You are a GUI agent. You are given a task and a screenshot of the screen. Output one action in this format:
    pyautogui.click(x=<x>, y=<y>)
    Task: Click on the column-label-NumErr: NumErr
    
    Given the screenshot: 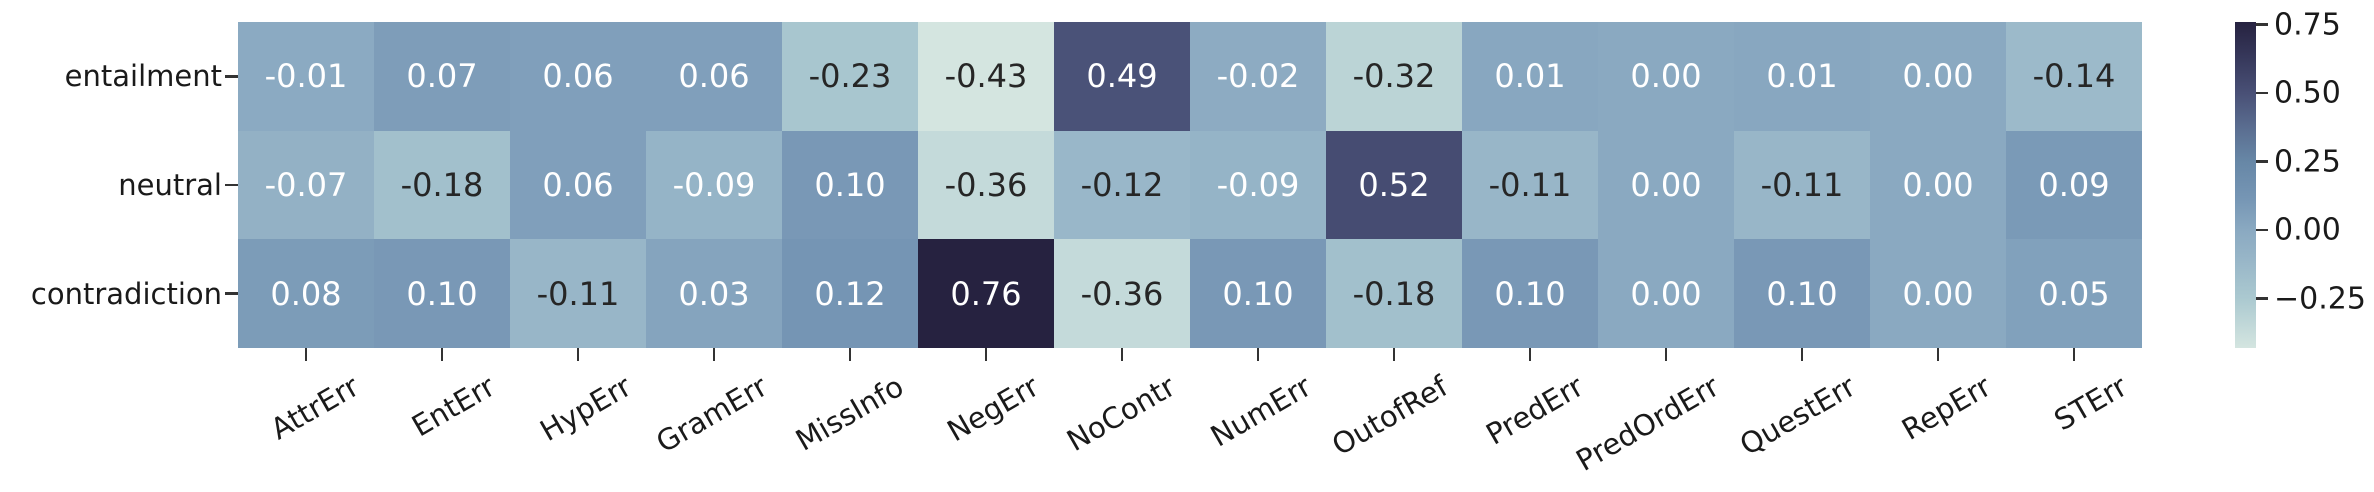 What is the action you would take?
    pyautogui.click(x=1260, y=411)
    